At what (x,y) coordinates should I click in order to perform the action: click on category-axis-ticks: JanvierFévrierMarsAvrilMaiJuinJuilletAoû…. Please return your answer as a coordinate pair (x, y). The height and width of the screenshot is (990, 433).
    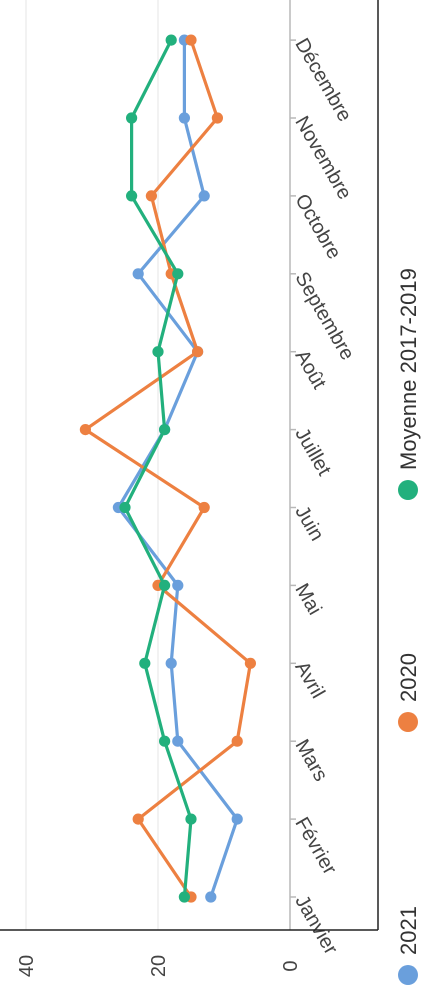
    Looking at the image, I should click on (324, 497).